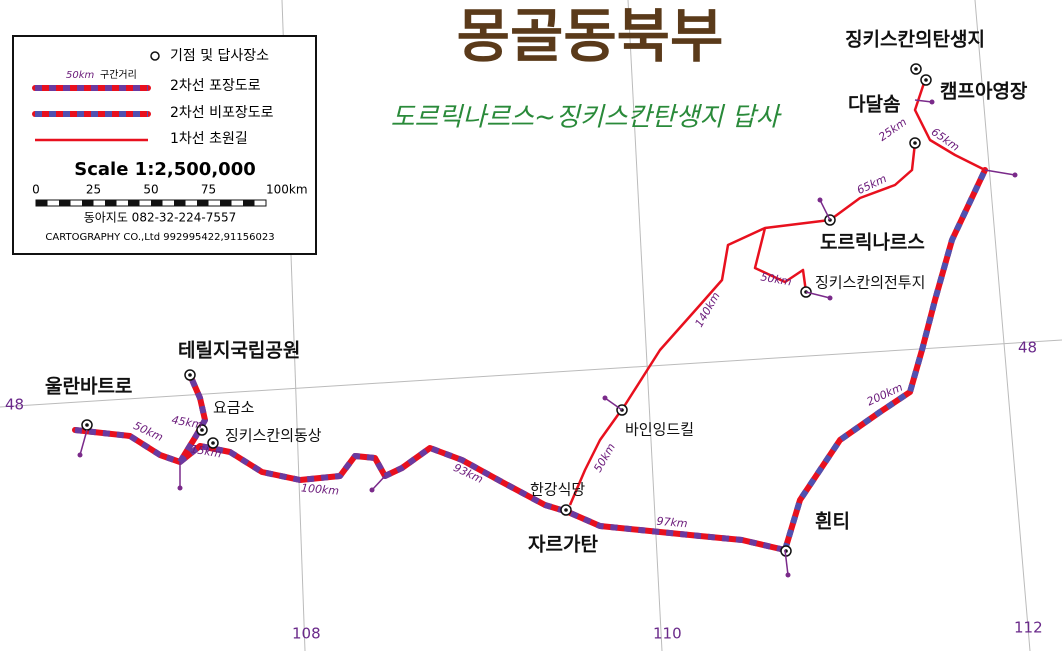  I want to click on company: CARTOGRAPHY CO.,Ltd 992995422,91156023, so click(159, 237).